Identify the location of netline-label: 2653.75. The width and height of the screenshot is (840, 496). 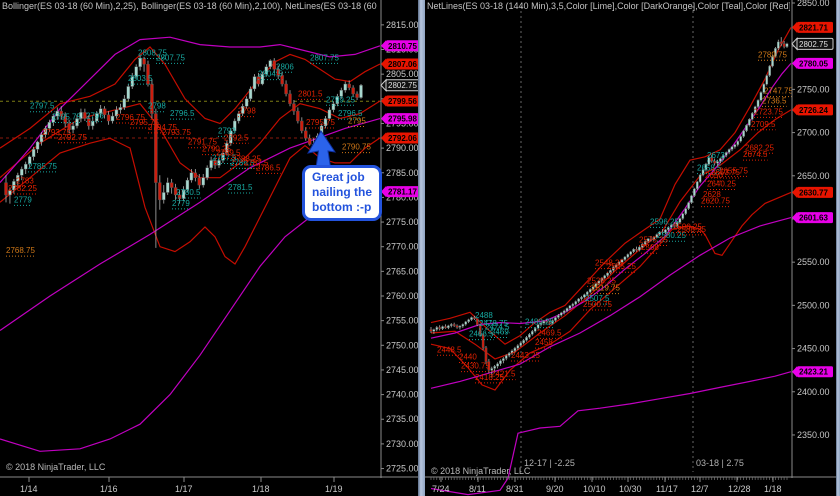
(725, 172).